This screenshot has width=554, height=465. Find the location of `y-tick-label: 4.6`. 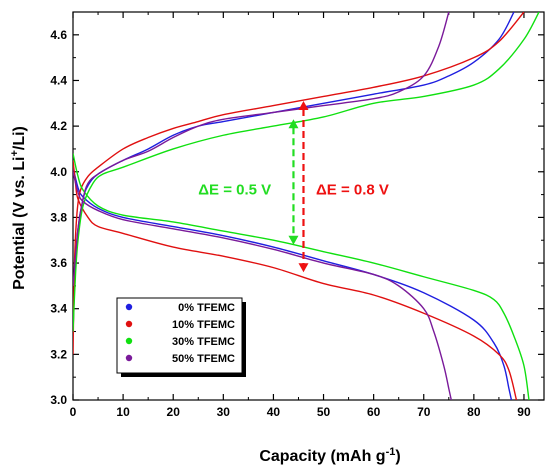

y-tick-label: 4.6 is located at coordinates (58, 35).